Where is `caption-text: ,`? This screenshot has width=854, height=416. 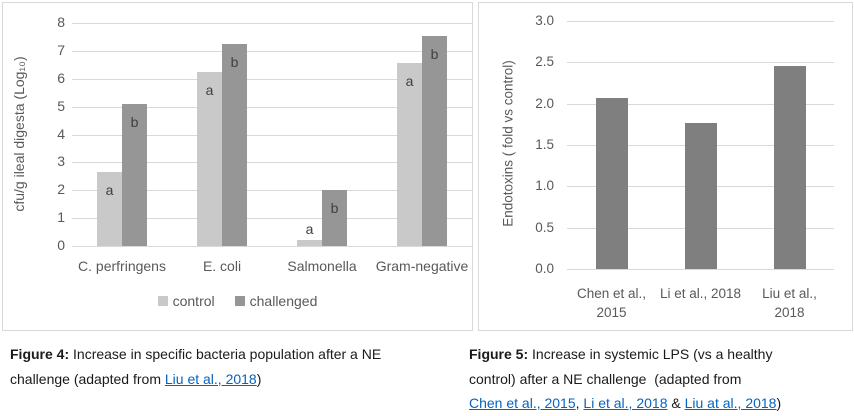 caption-text: , is located at coordinates (579, 403).